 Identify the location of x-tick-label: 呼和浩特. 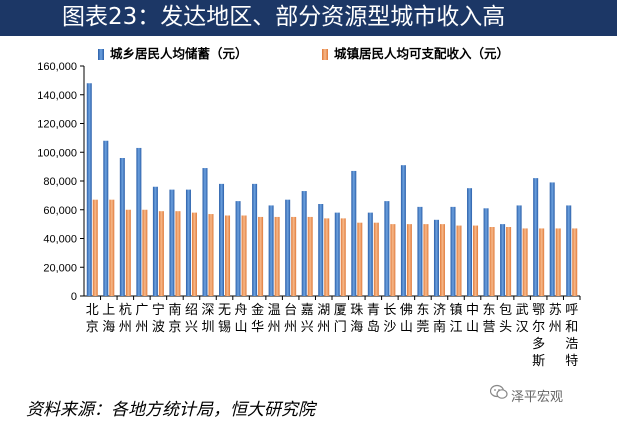
(571, 336).